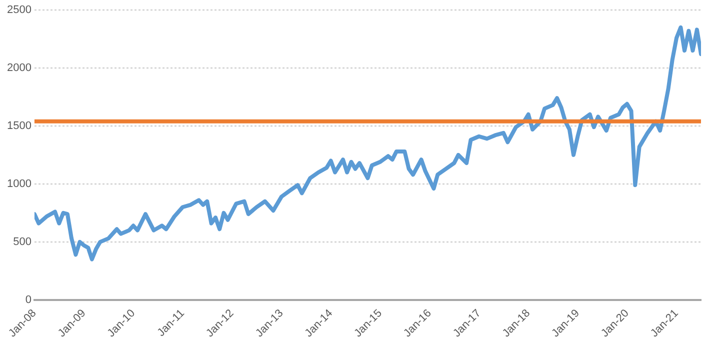 Image resolution: width=707 pixels, height=347 pixels. I want to click on y-tick-label: 1000, so click(19, 184).